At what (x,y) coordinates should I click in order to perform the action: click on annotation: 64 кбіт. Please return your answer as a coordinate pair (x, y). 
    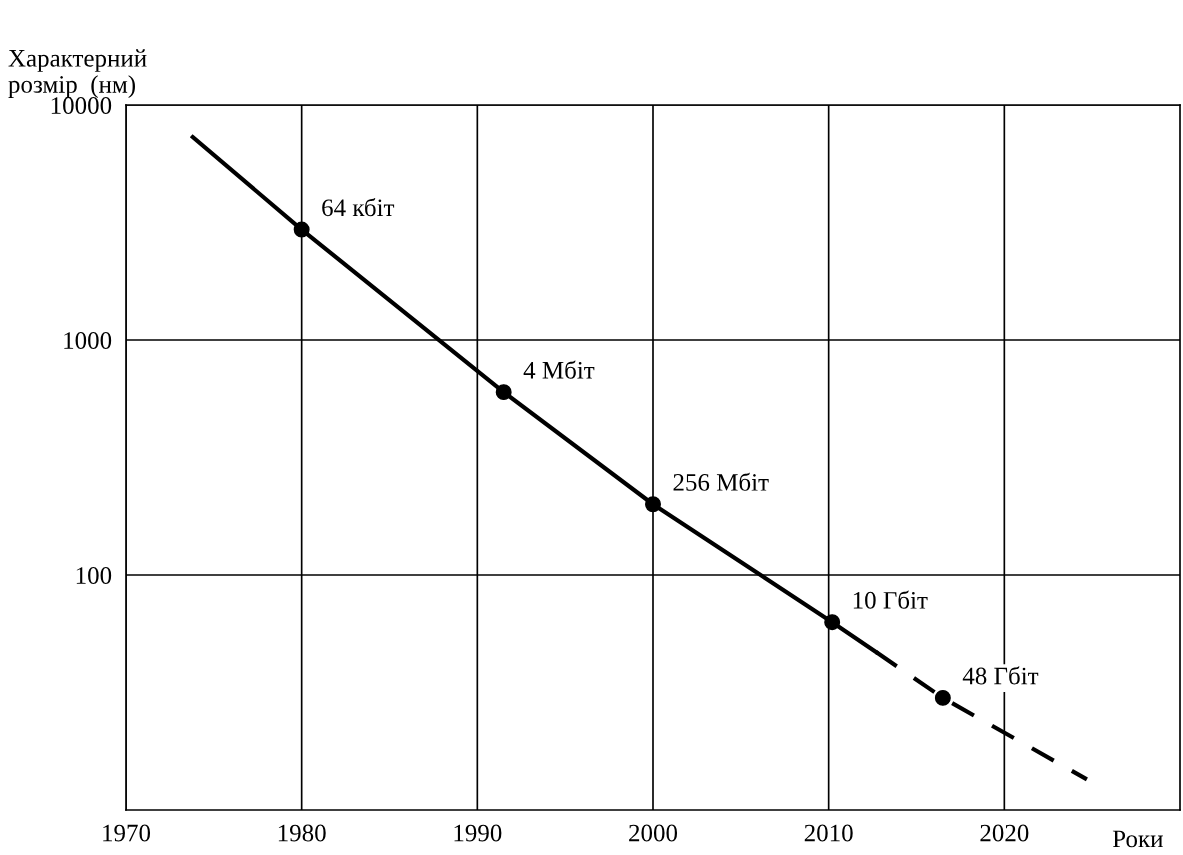
    Looking at the image, I should click on (358, 207).